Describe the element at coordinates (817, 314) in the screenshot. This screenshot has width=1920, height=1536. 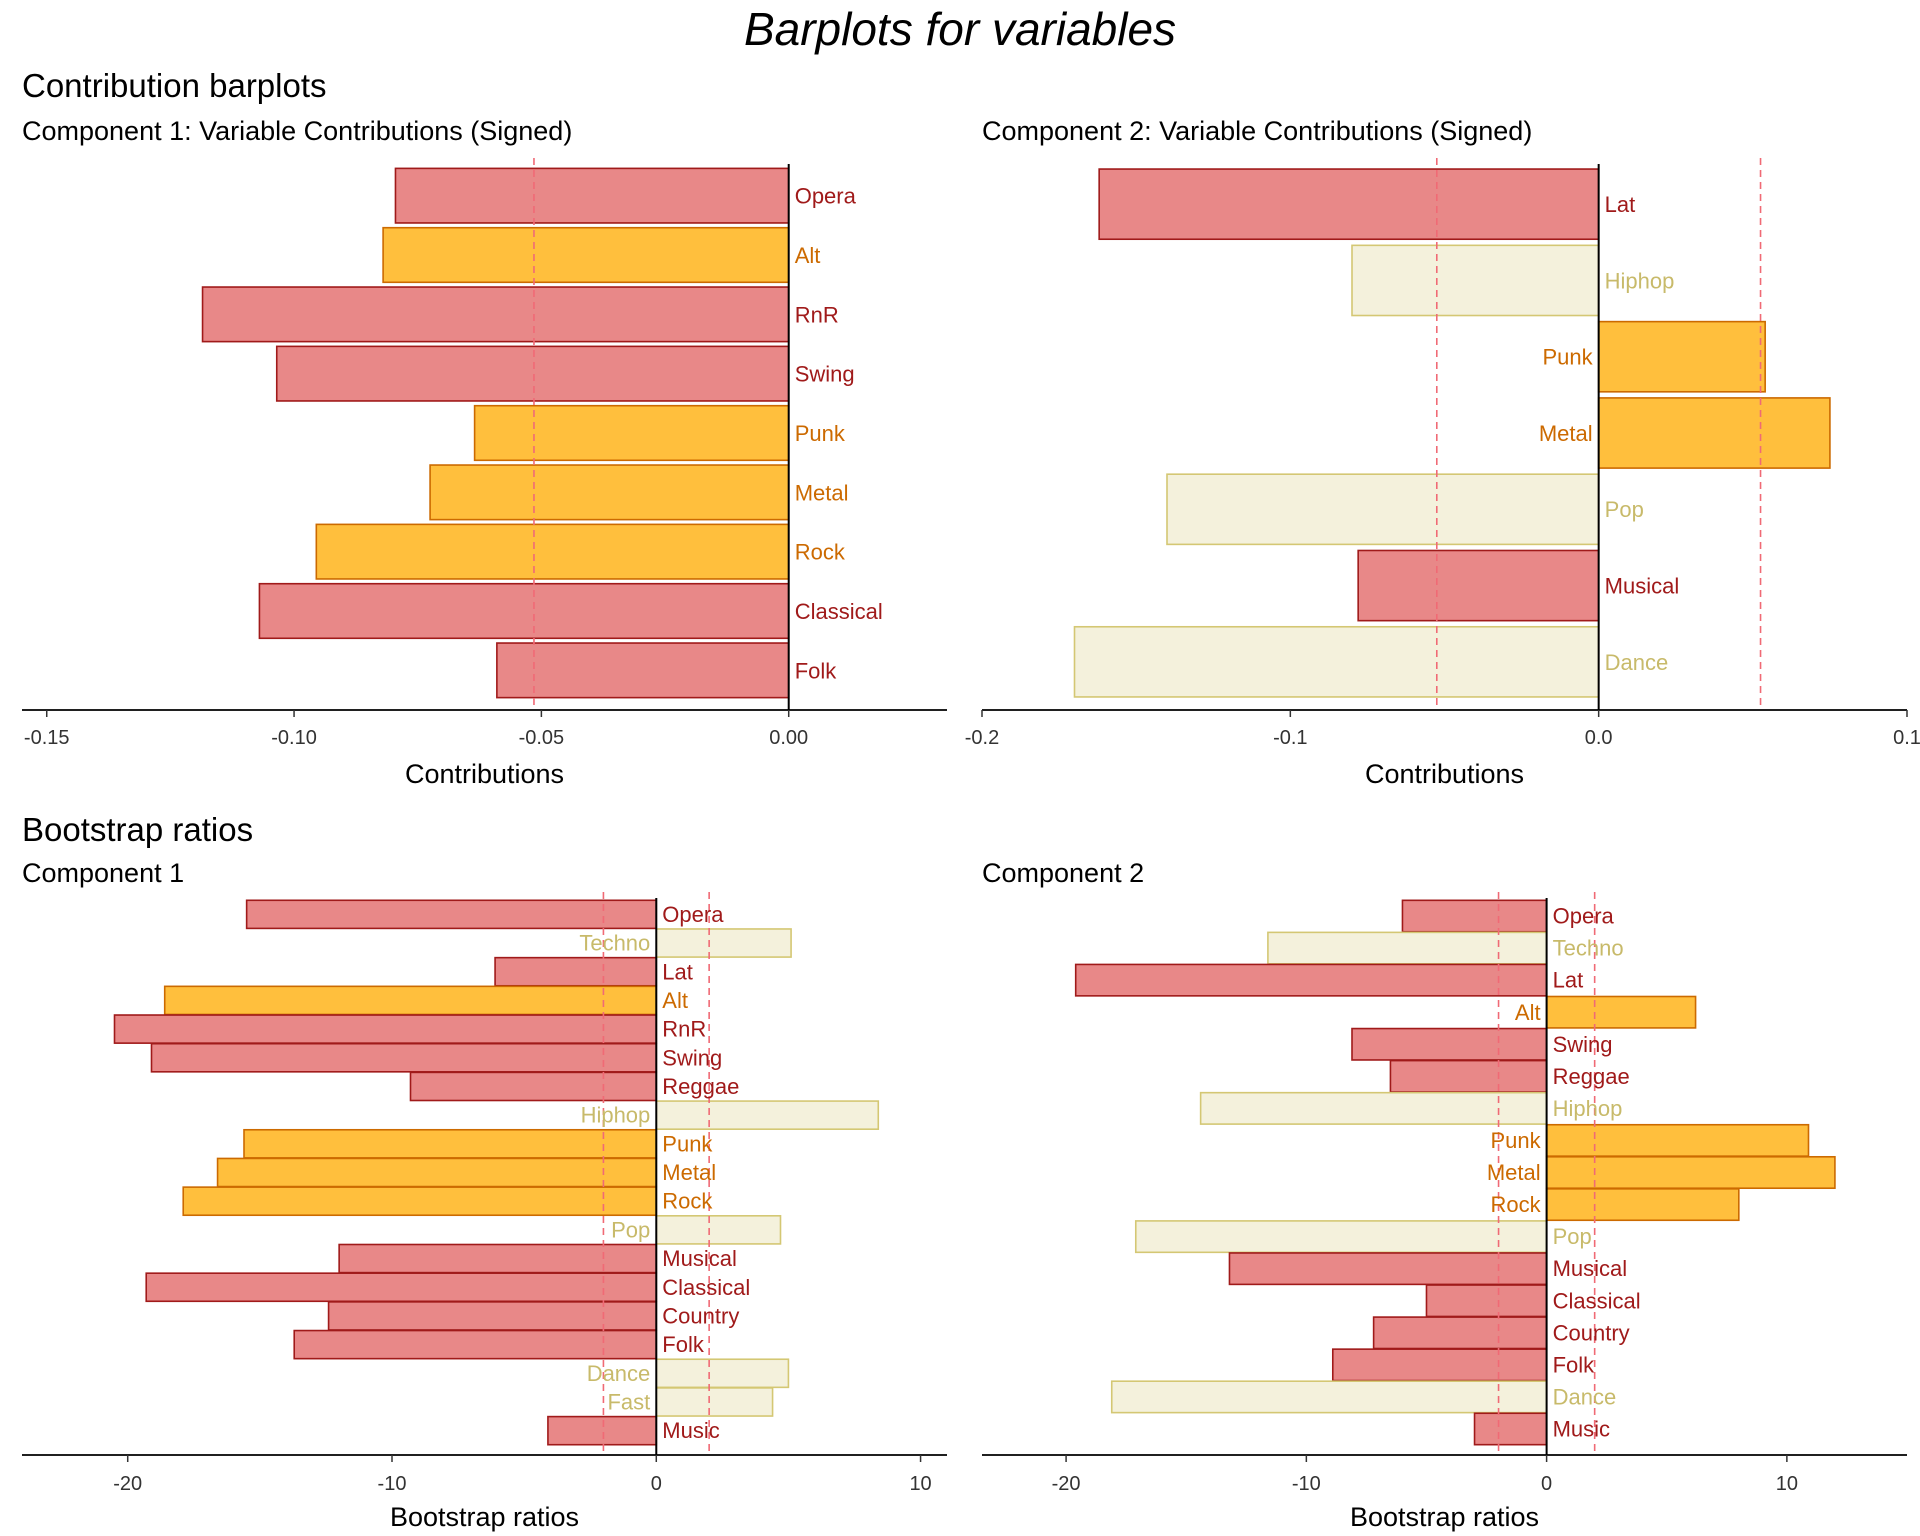
I see `bar-label-rnr: RnR` at that location.